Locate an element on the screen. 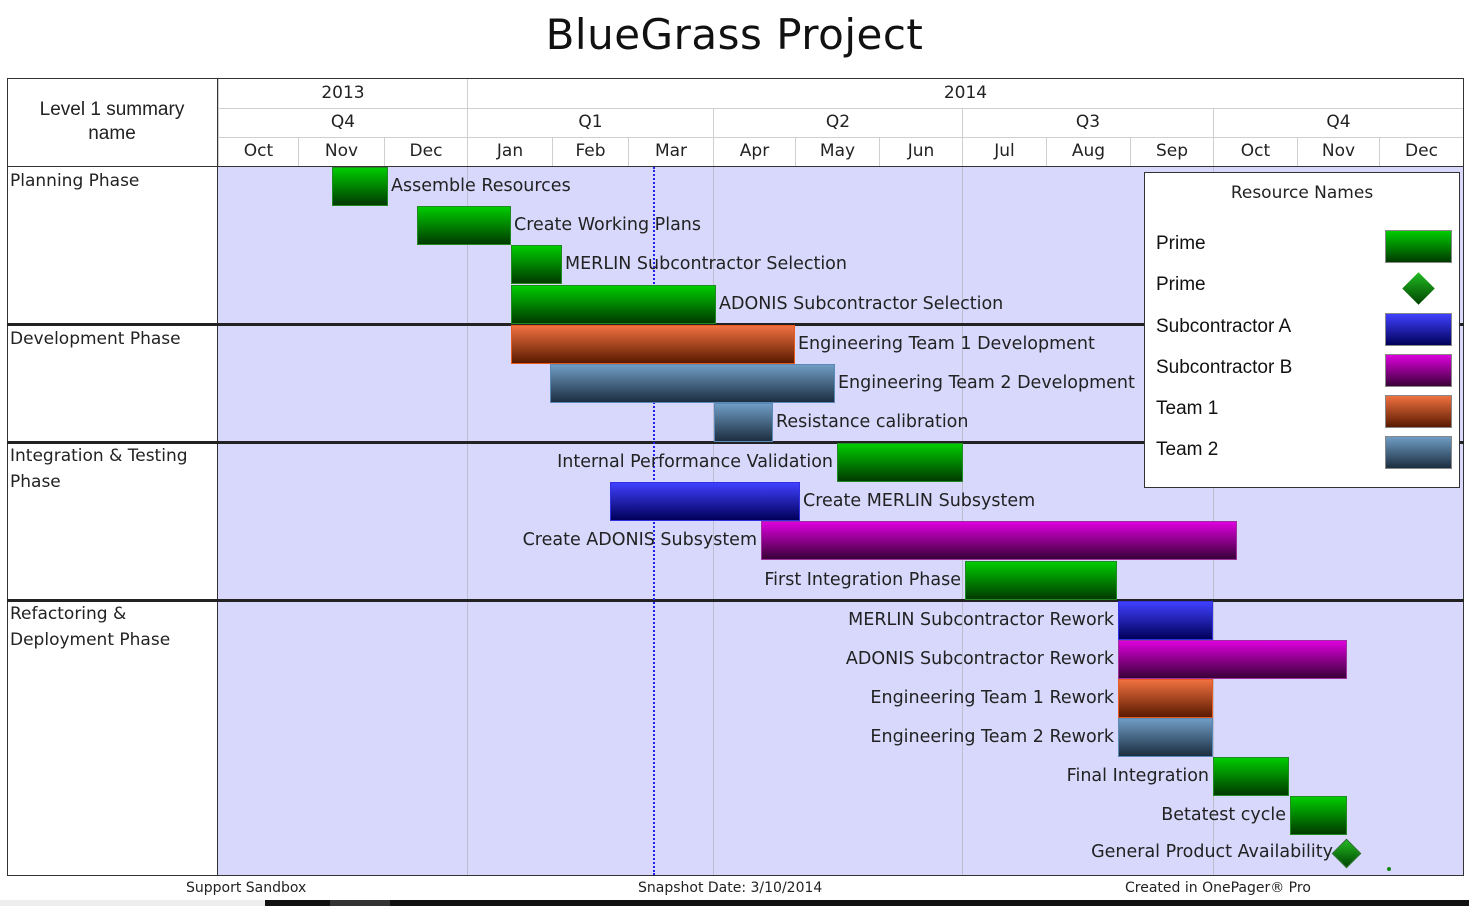 This screenshot has width=1469, height=906. phase-label-column is located at coordinates (113, 521).